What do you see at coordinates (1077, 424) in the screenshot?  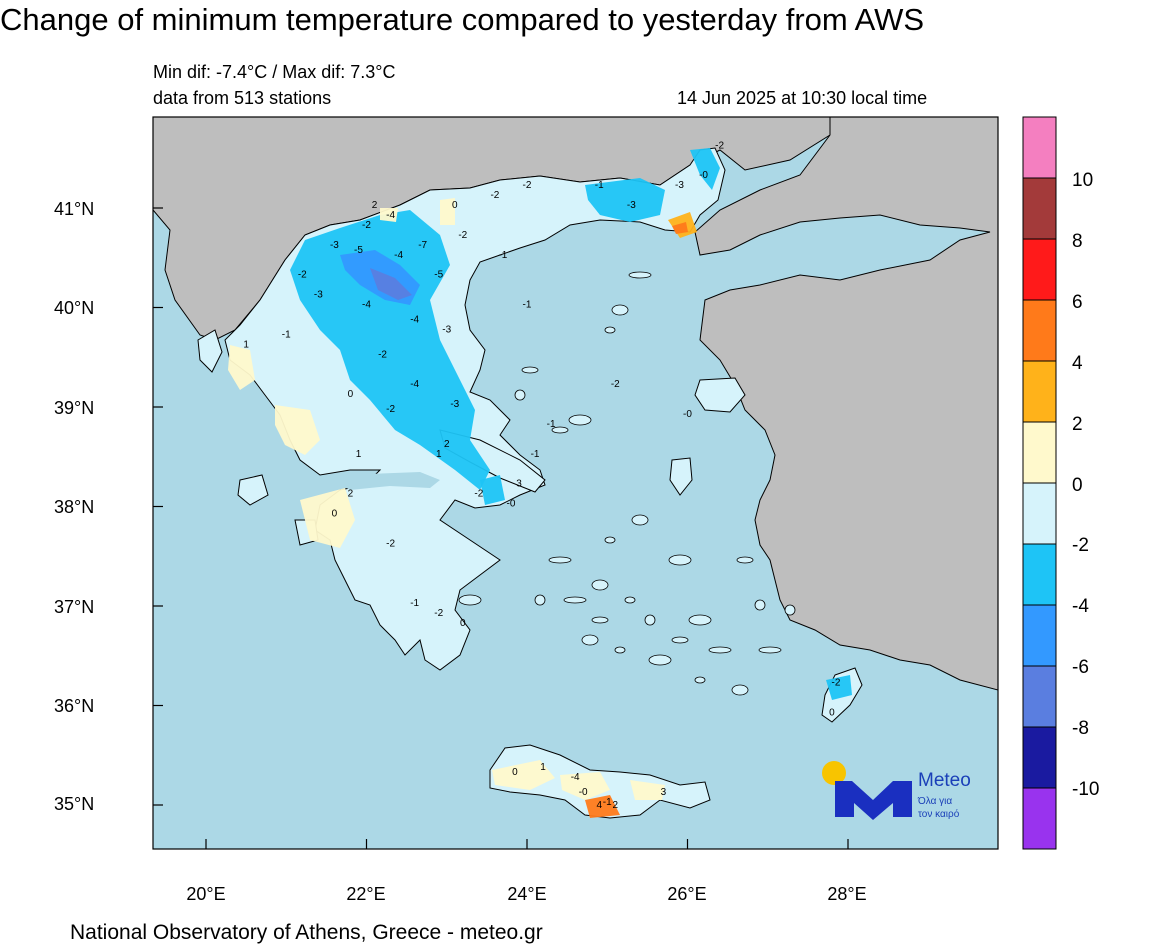 I see `colorbar-label: 2` at bounding box center [1077, 424].